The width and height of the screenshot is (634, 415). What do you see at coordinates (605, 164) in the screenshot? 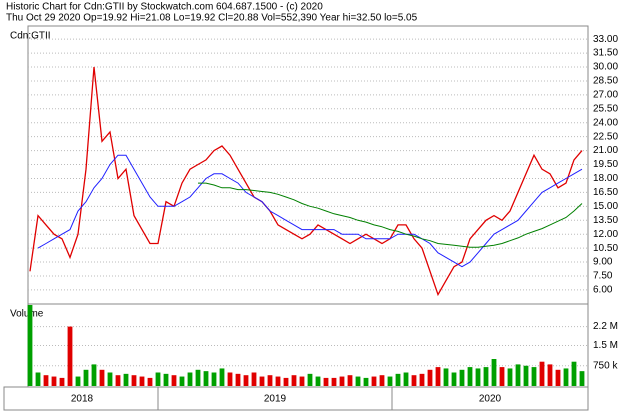
I see `y-tick-label: 19.50` at bounding box center [605, 164].